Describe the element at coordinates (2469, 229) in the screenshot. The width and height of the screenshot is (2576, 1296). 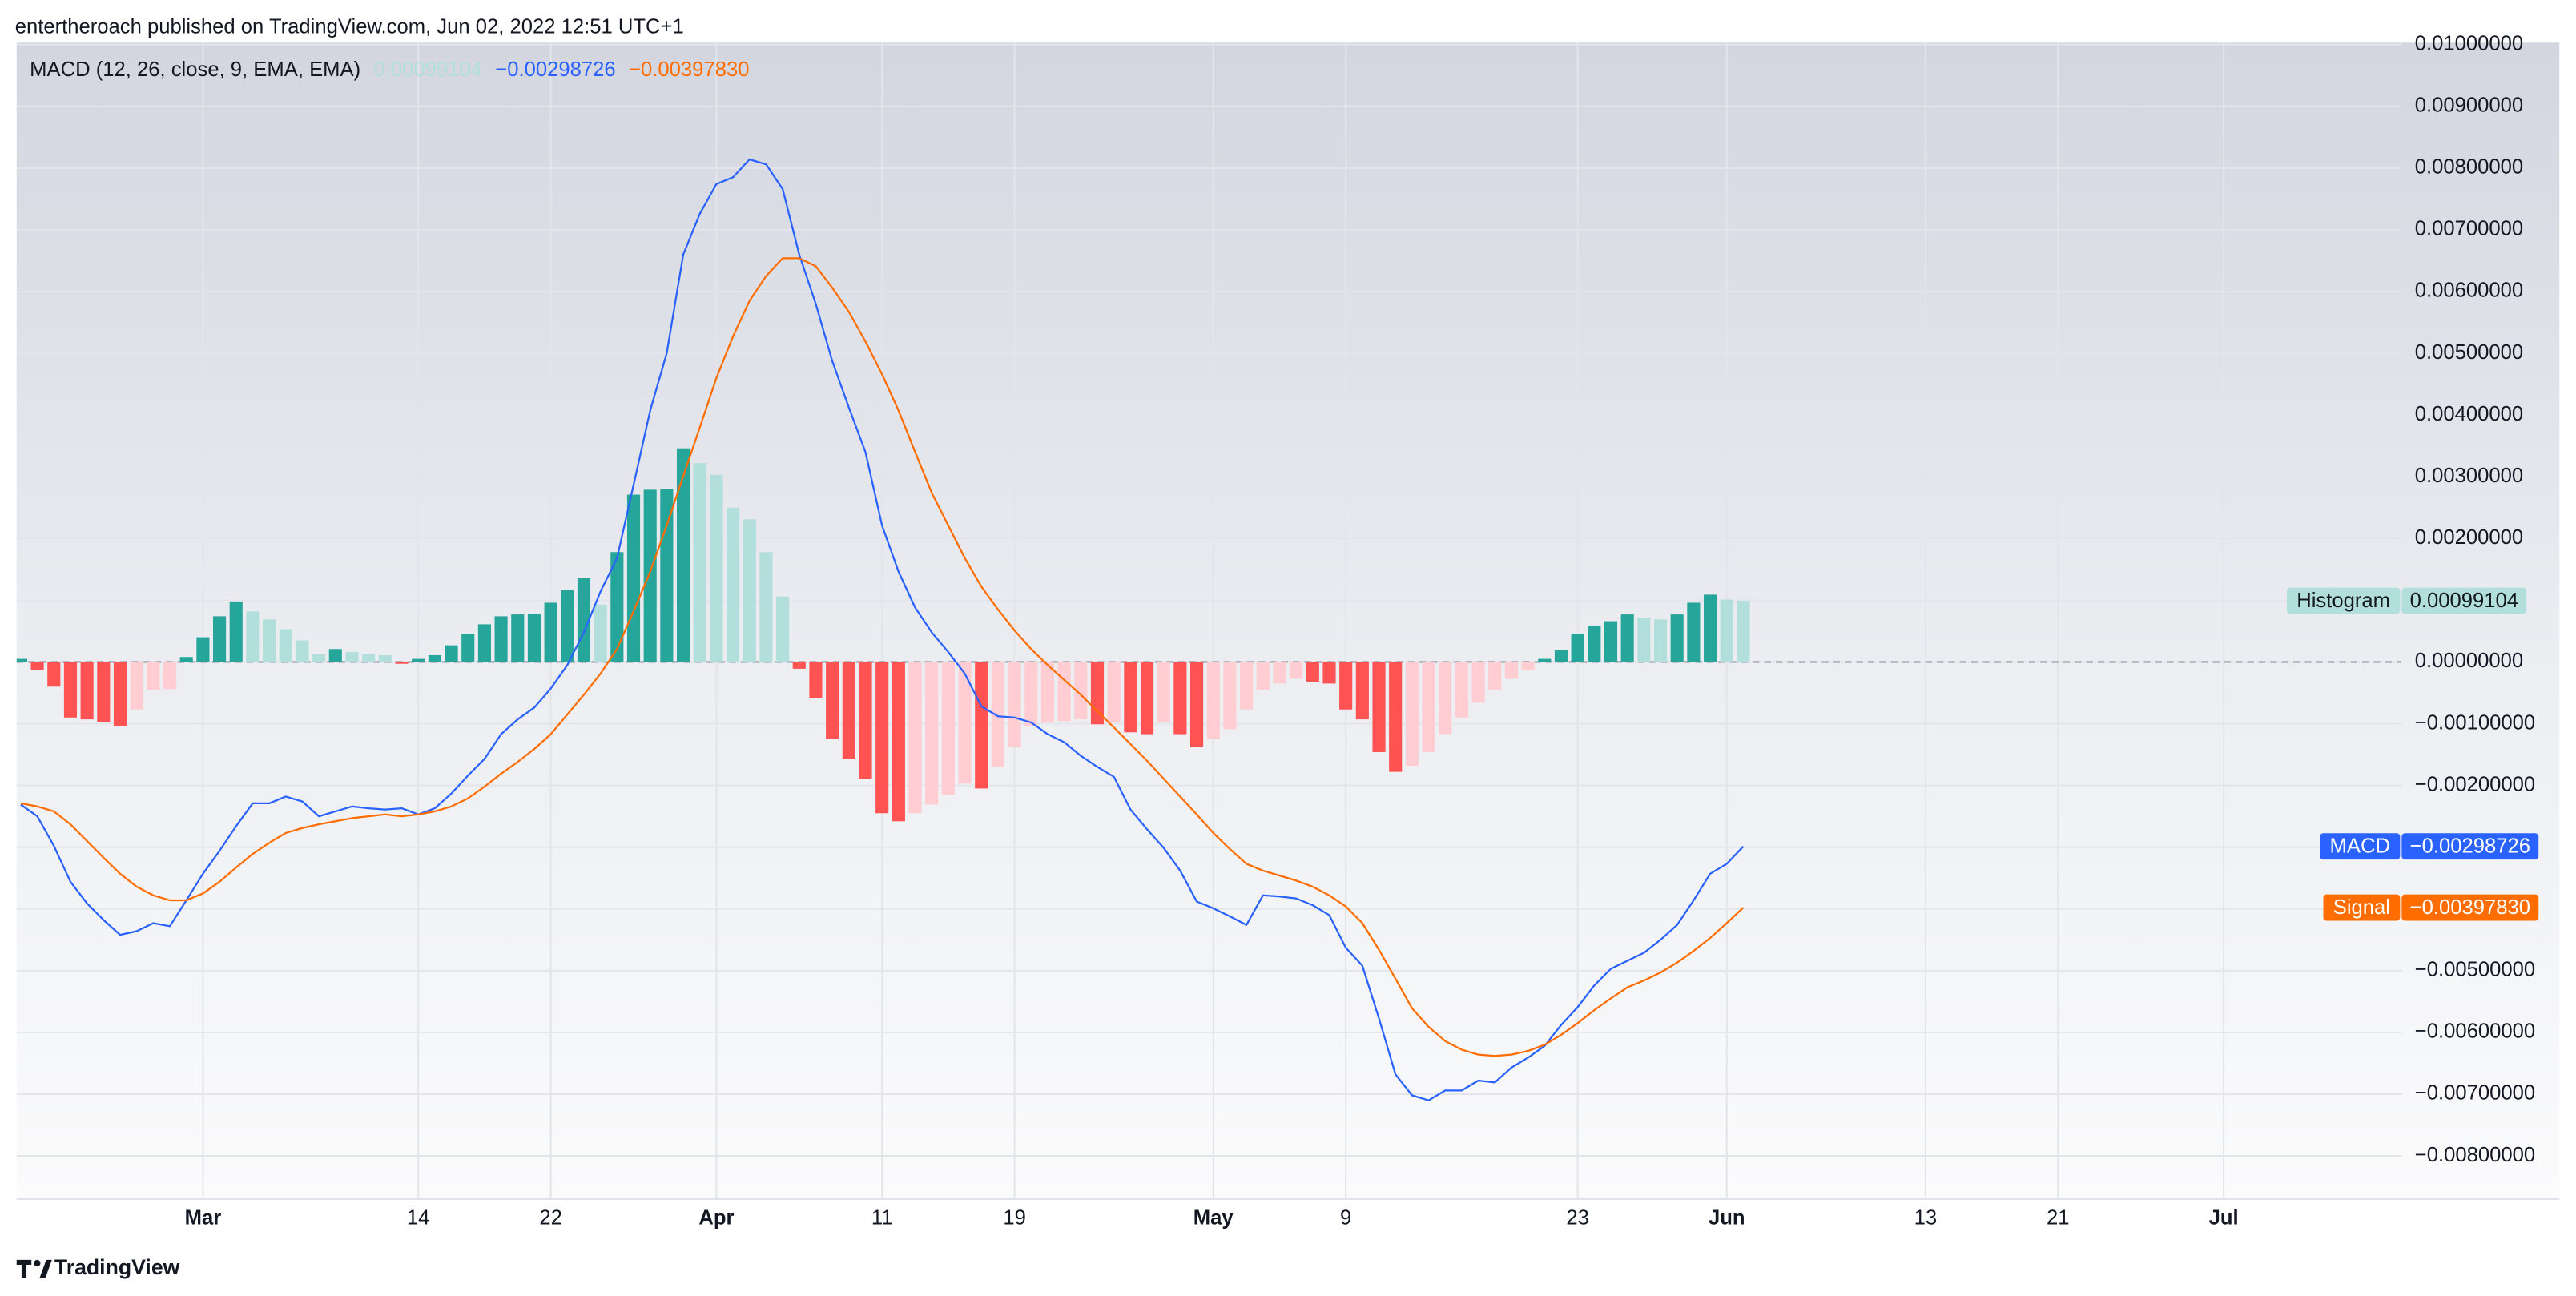
I see `y-tick-label: 0.00700000` at that location.